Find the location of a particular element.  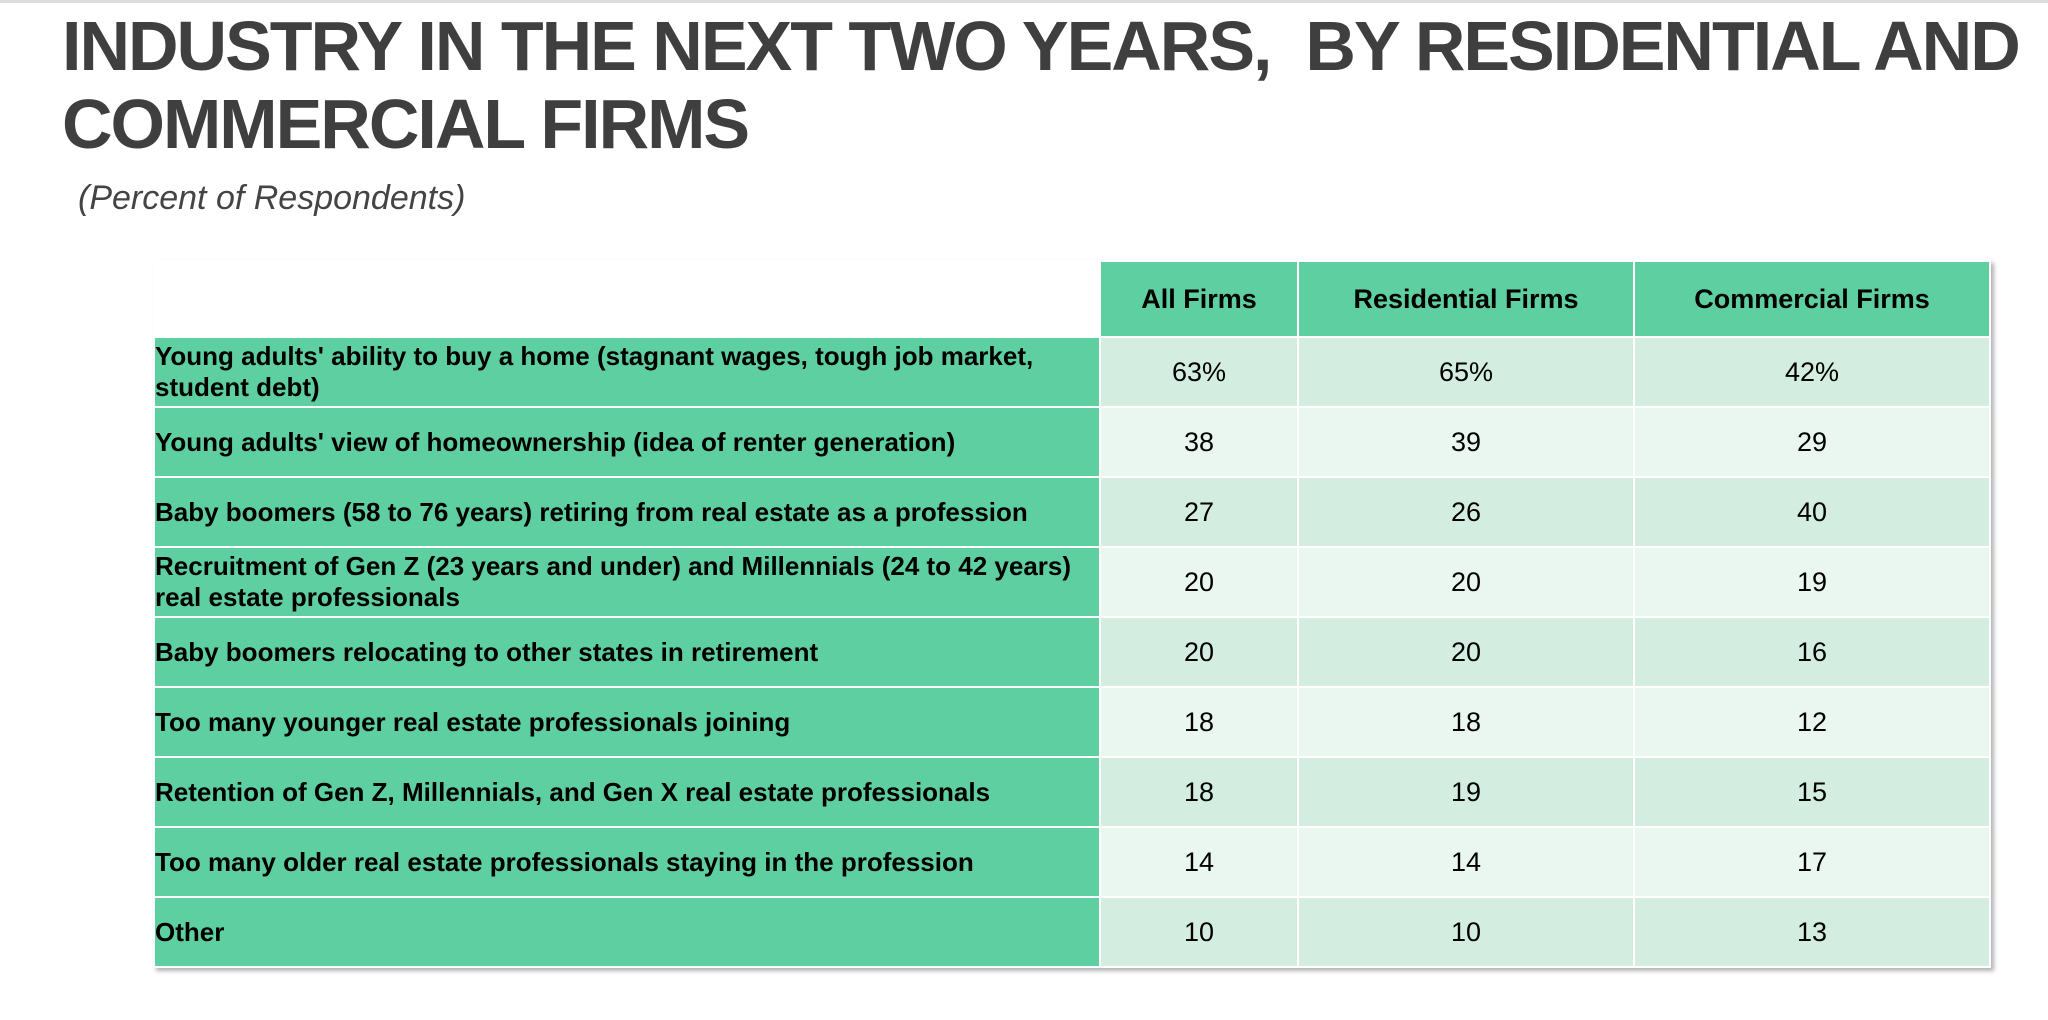

table-cell: 17 is located at coordinates (1812, 862).